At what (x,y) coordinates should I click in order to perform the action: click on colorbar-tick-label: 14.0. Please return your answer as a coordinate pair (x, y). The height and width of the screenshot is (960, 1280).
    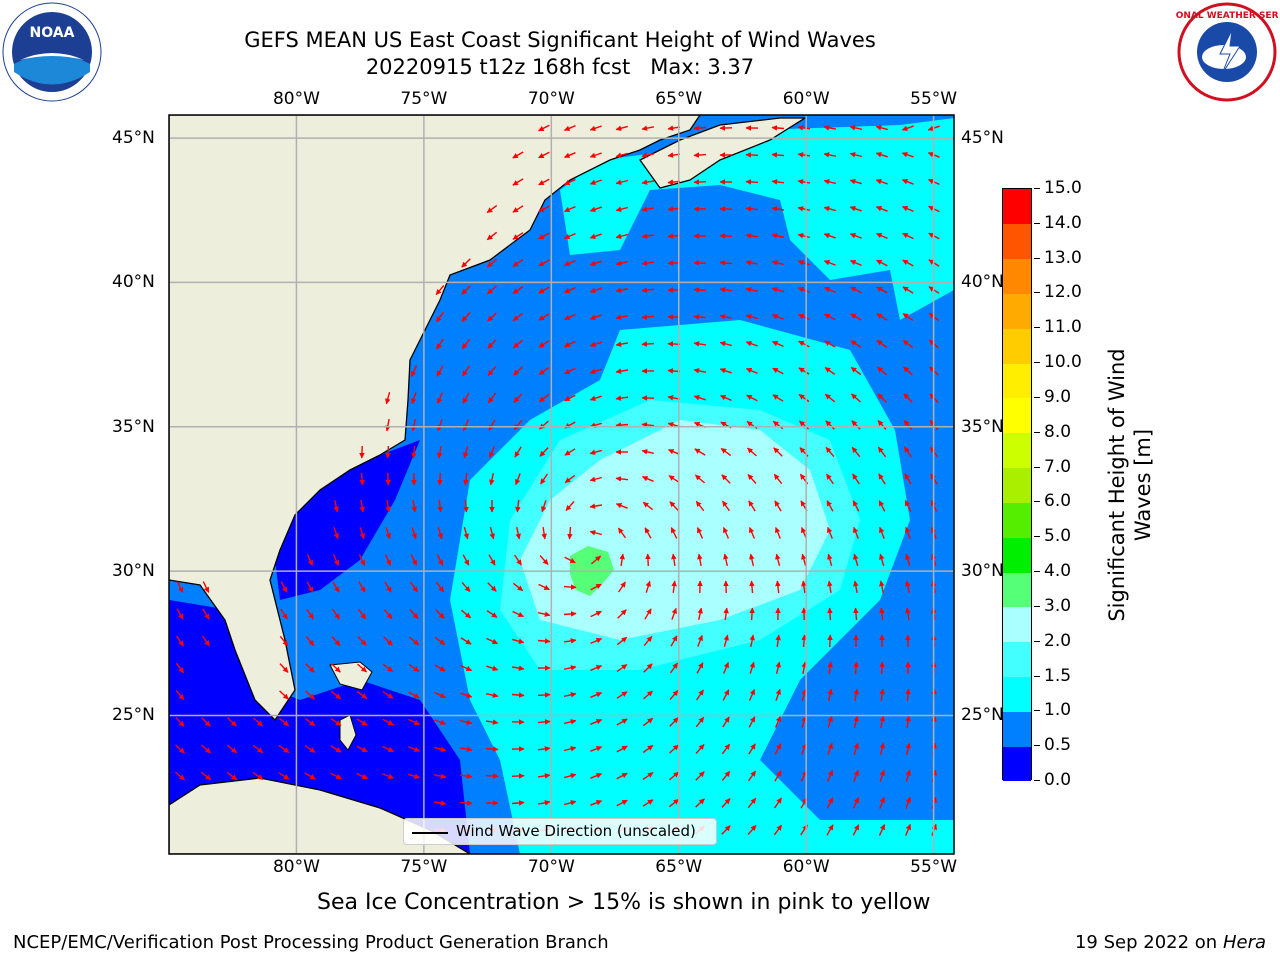
    Looking at the image, I should click on (1063, 222).